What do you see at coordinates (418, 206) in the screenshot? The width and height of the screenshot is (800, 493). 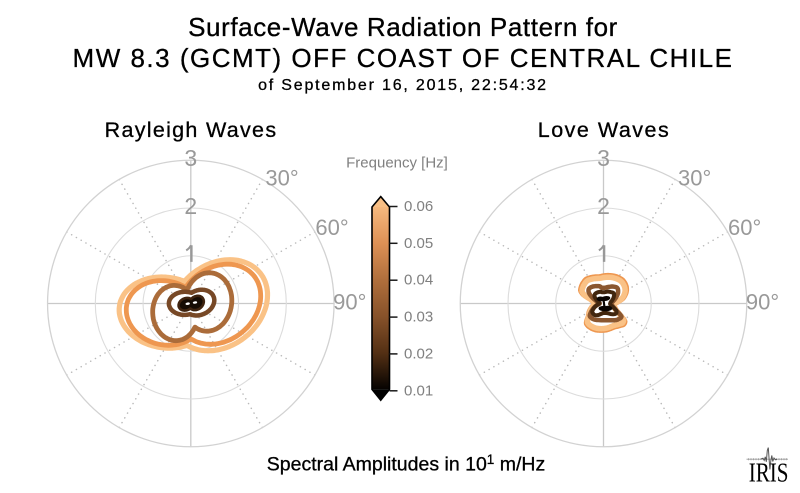 I see `svg-text: 0.06` at bounding box center [418, 206].